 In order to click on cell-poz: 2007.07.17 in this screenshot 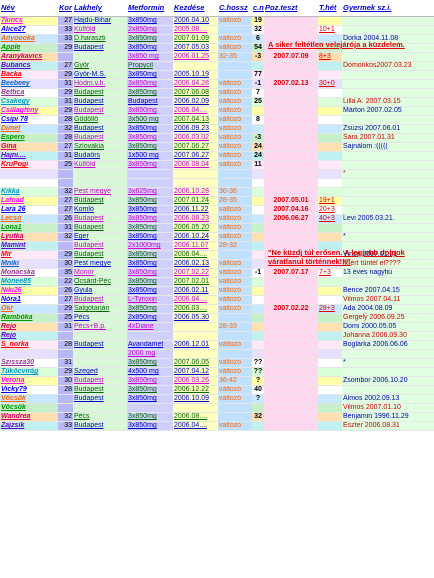, I will do `click(291, 273)`.